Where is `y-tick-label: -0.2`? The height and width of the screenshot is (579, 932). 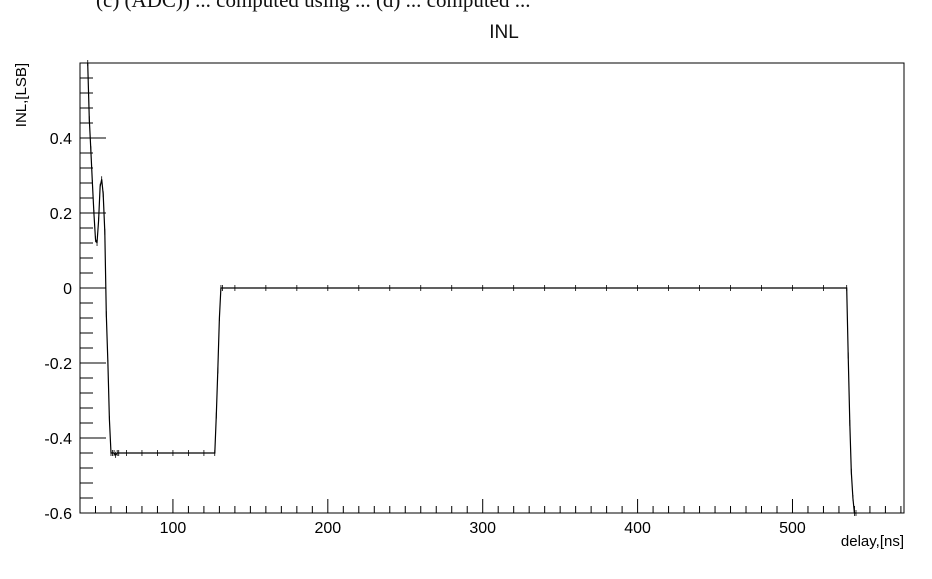 y-tick-label: -0.2 is located at coordinates (58, 364).